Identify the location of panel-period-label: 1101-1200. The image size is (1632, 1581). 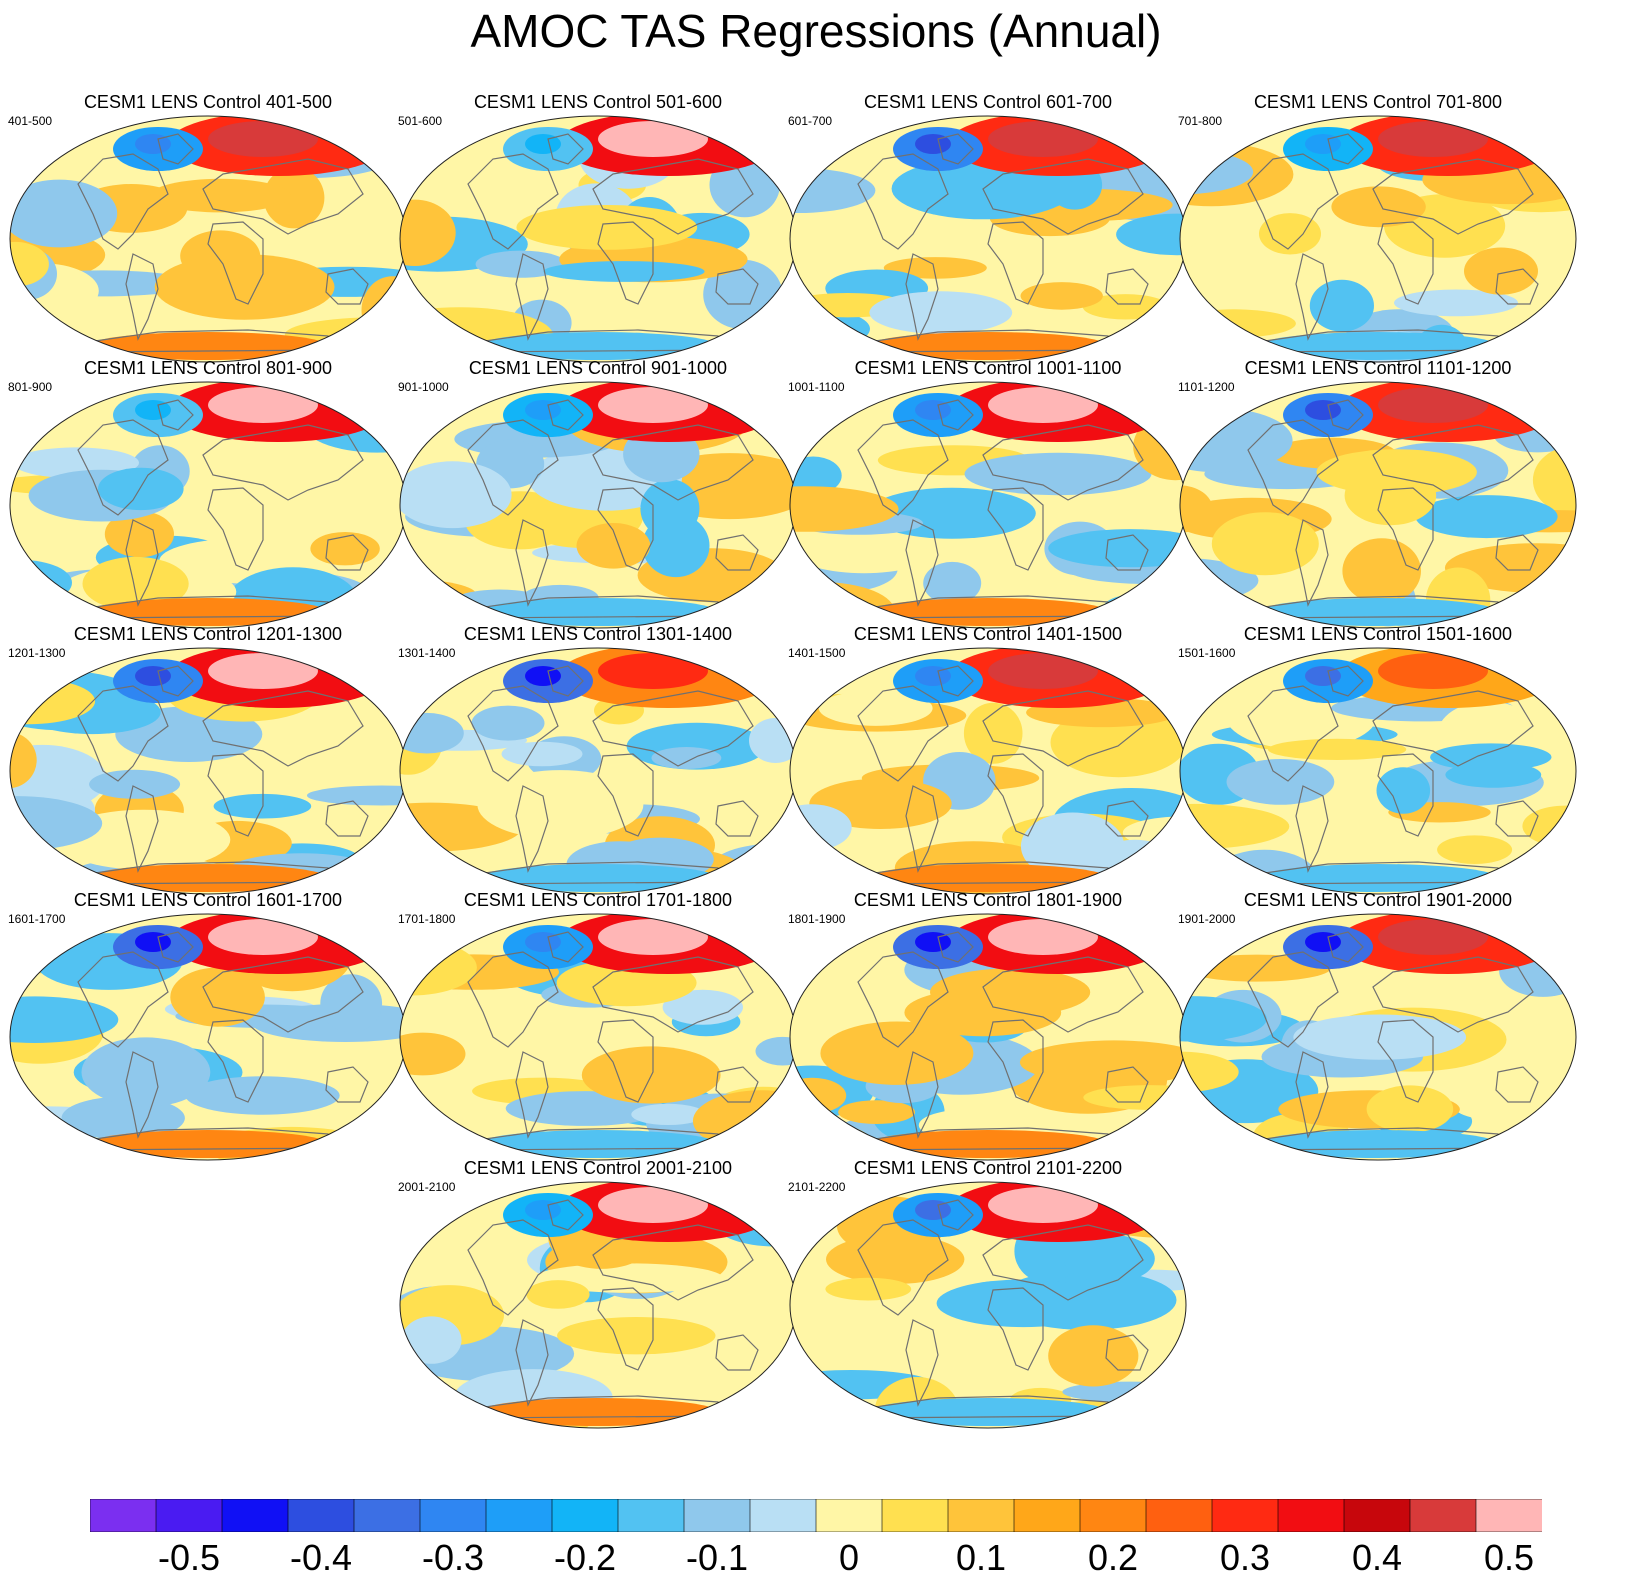
(1206, 387).